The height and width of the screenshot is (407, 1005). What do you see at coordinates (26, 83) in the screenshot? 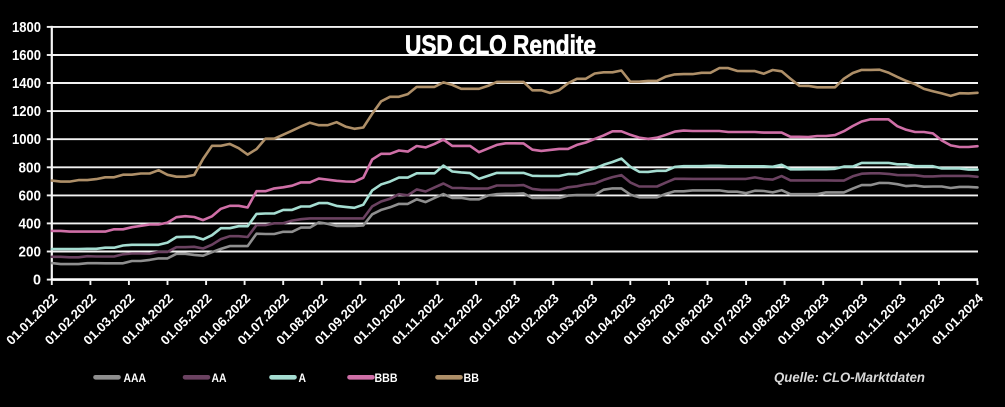
I see `svg-text: 1400` at bounding box center [26, 83].